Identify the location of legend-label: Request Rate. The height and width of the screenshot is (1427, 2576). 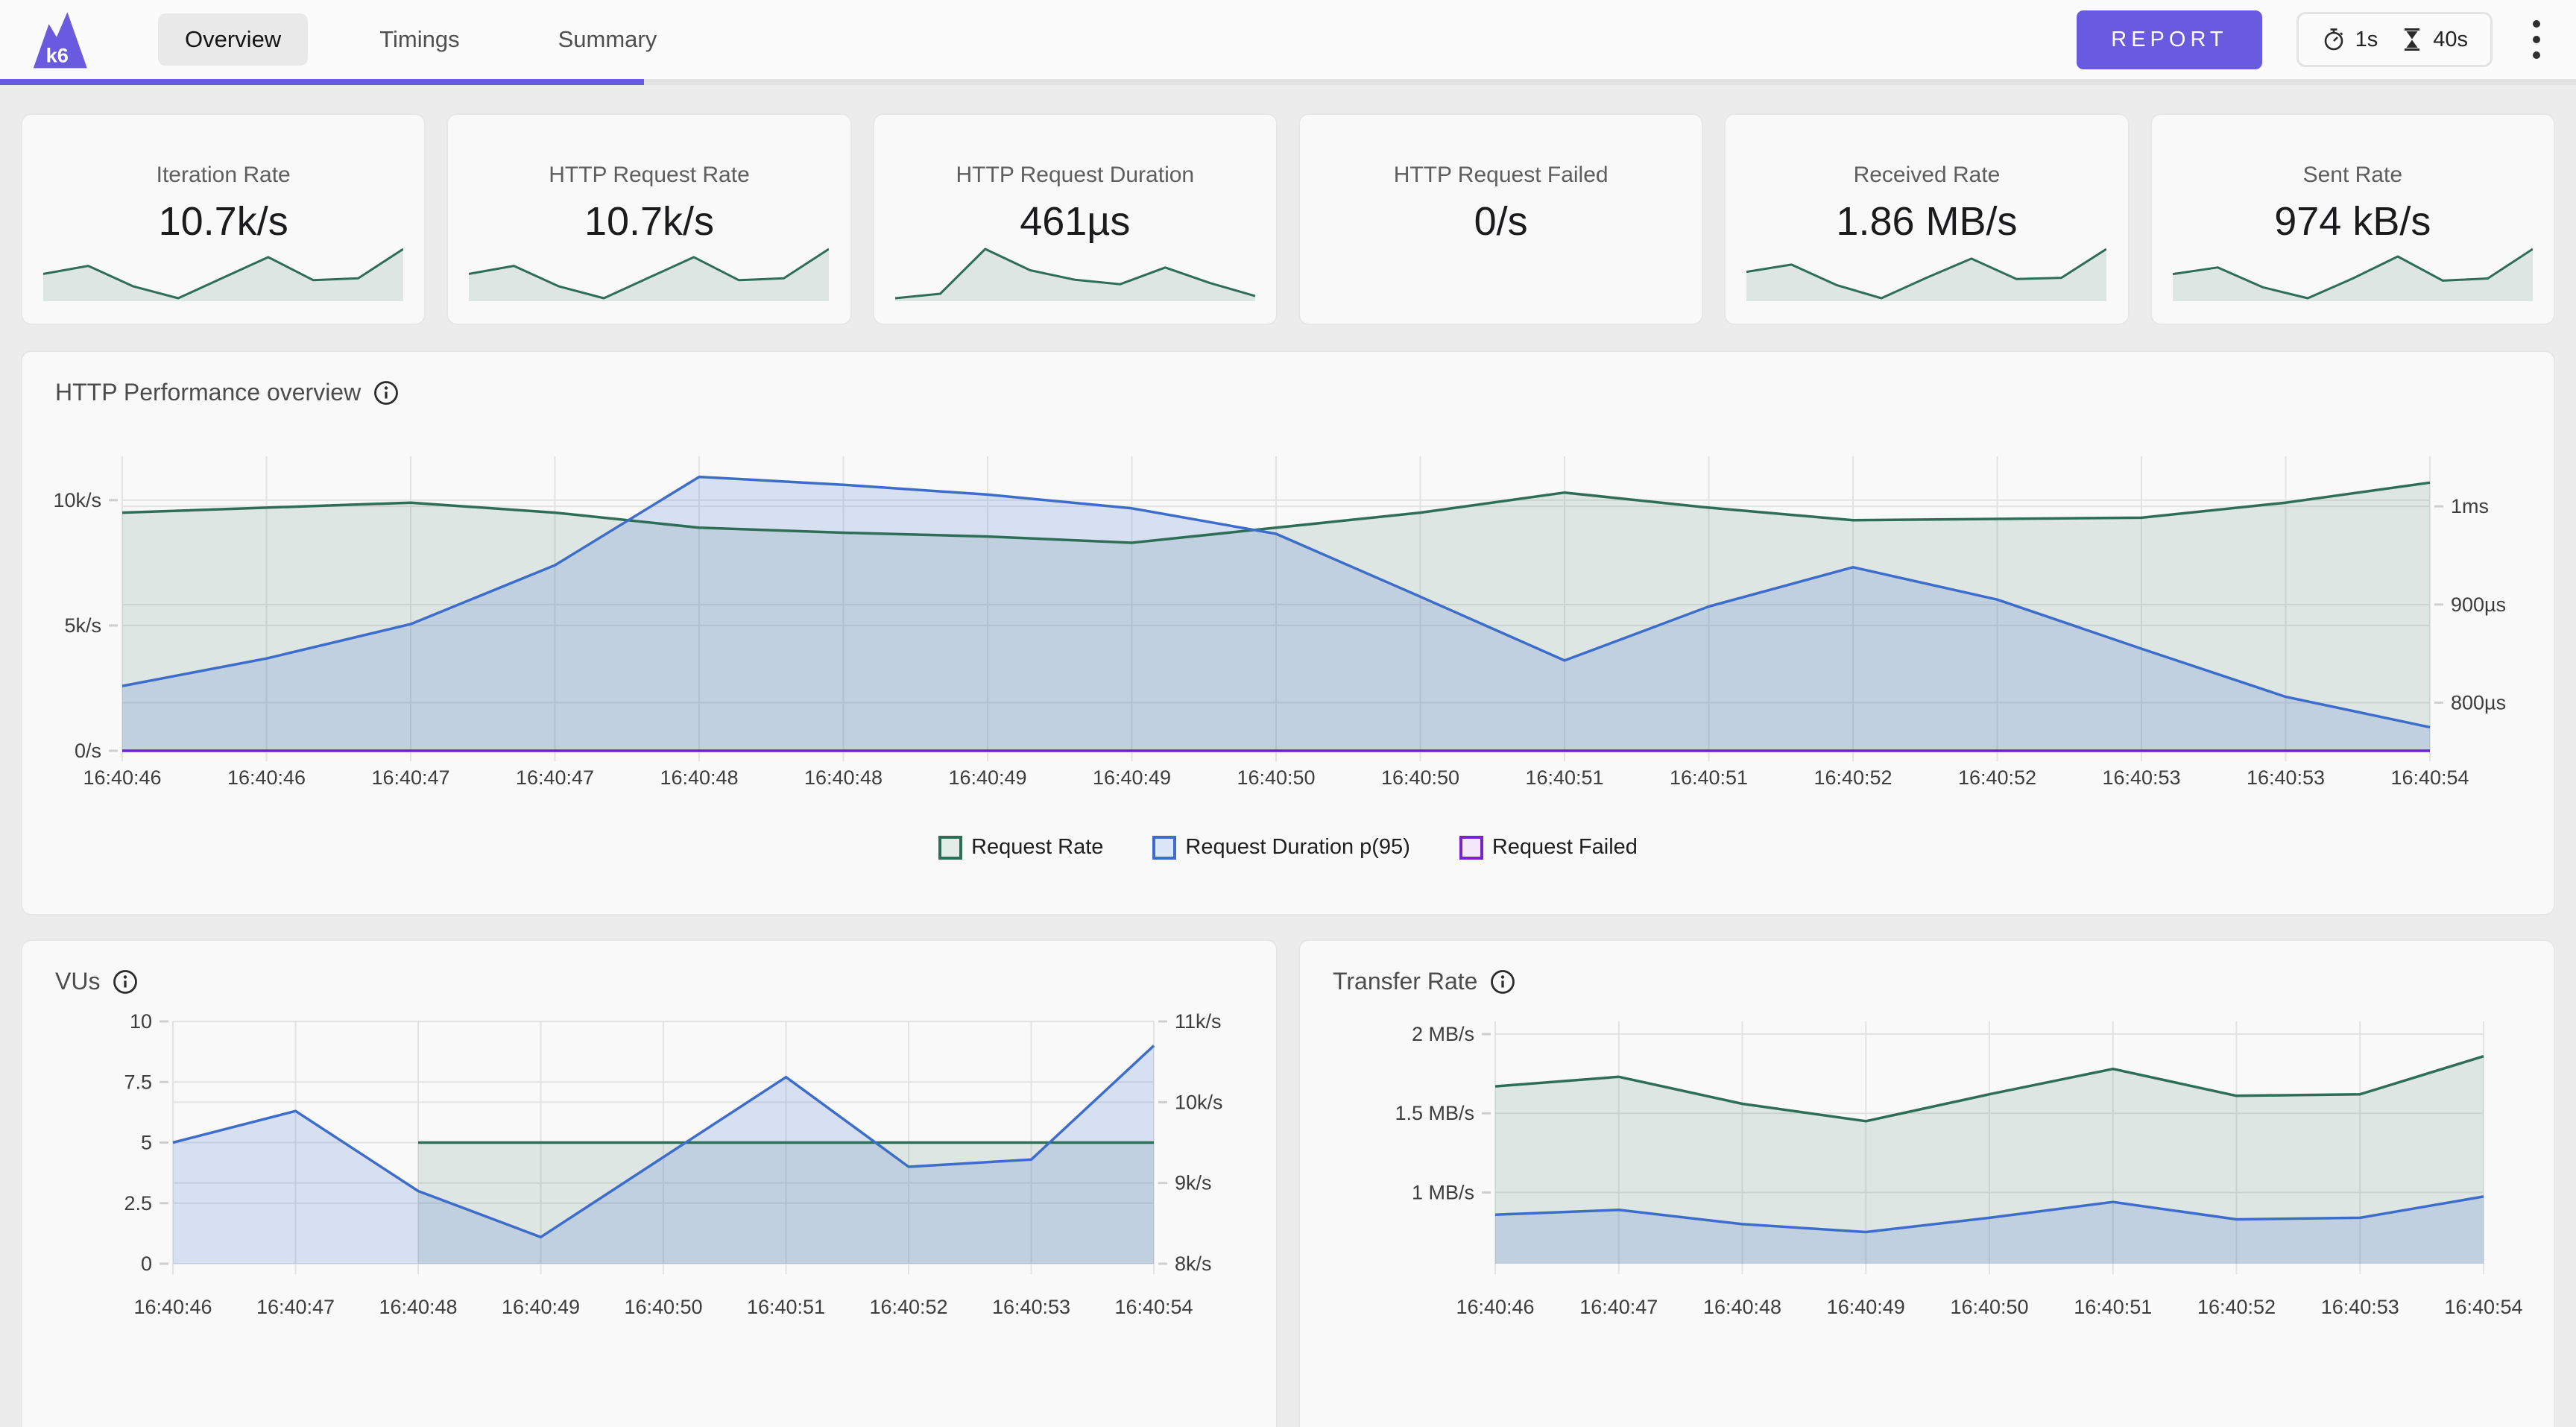
(1037, 847).